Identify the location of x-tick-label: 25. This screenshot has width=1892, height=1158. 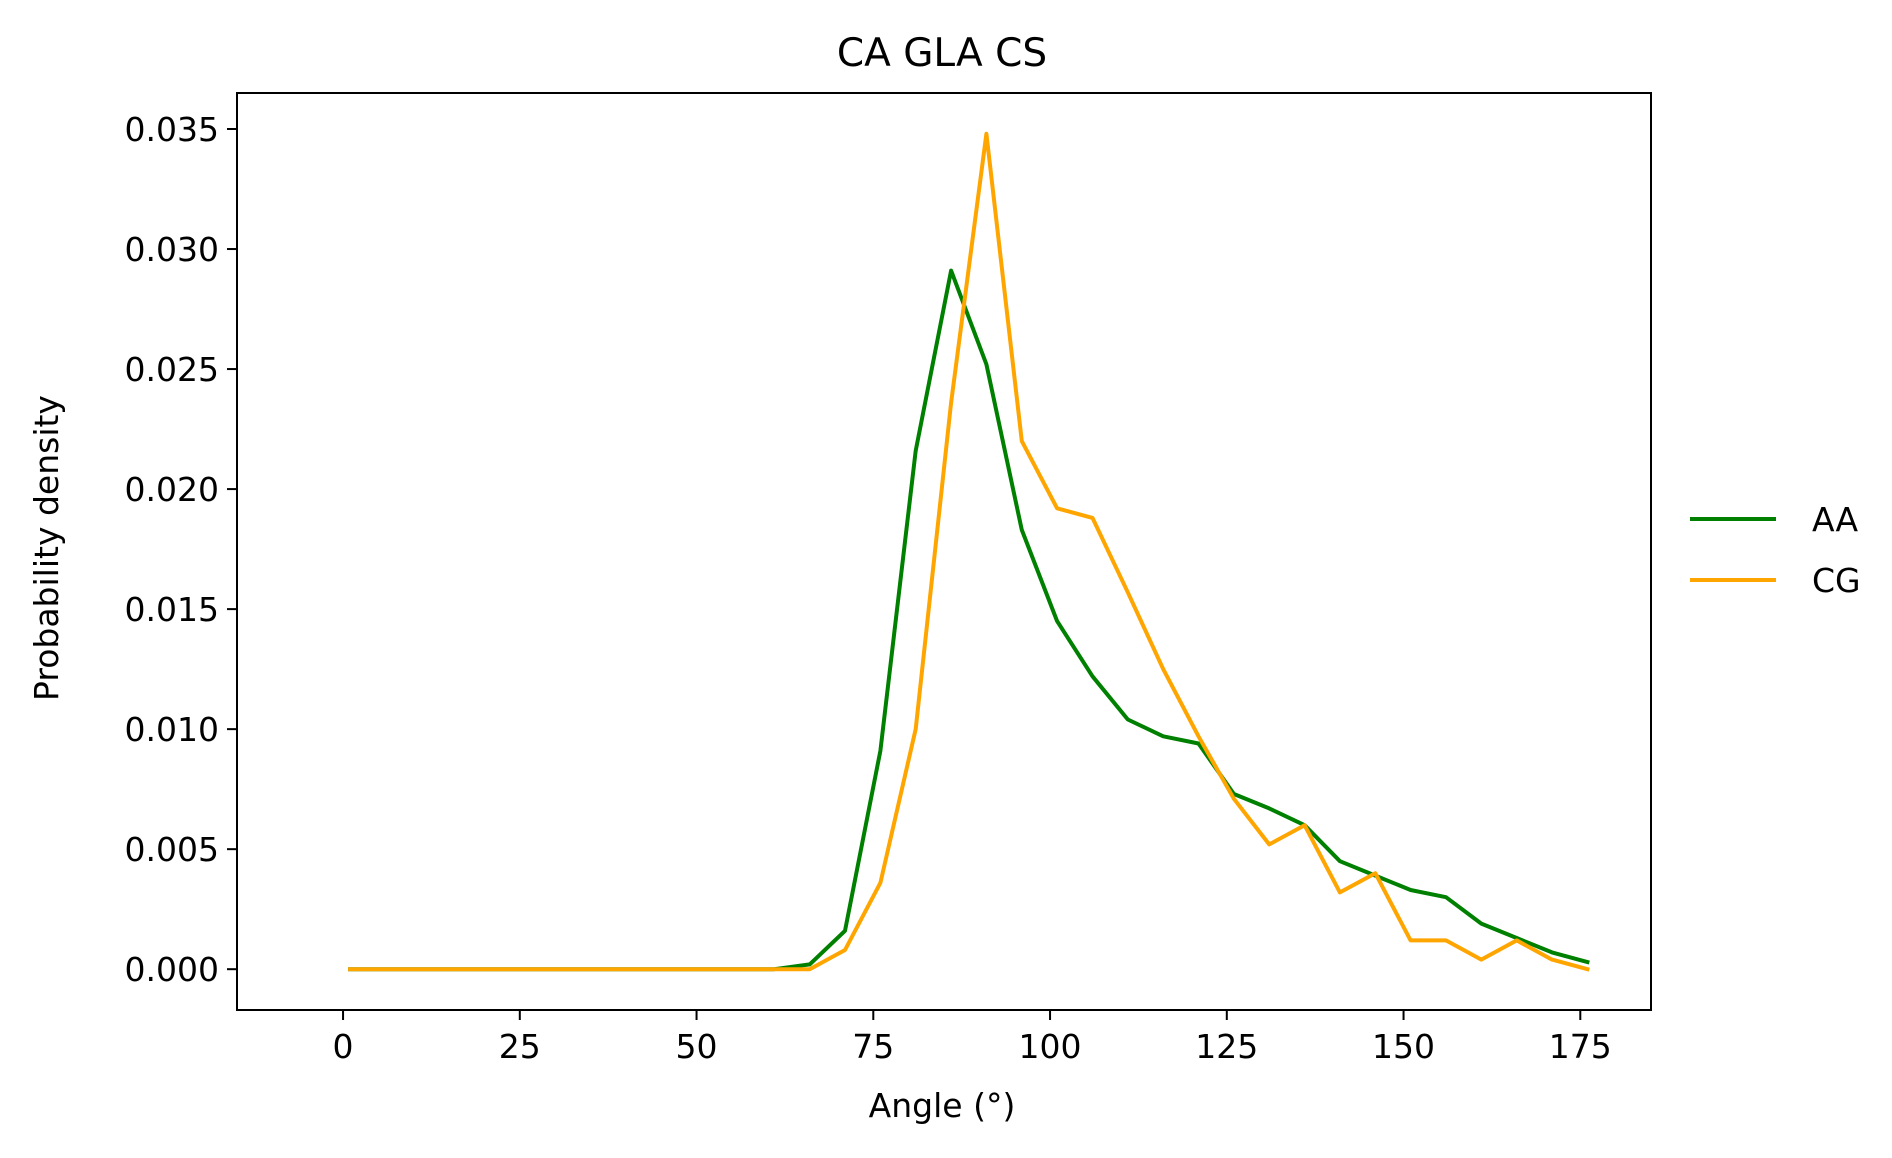
(520, 1046).